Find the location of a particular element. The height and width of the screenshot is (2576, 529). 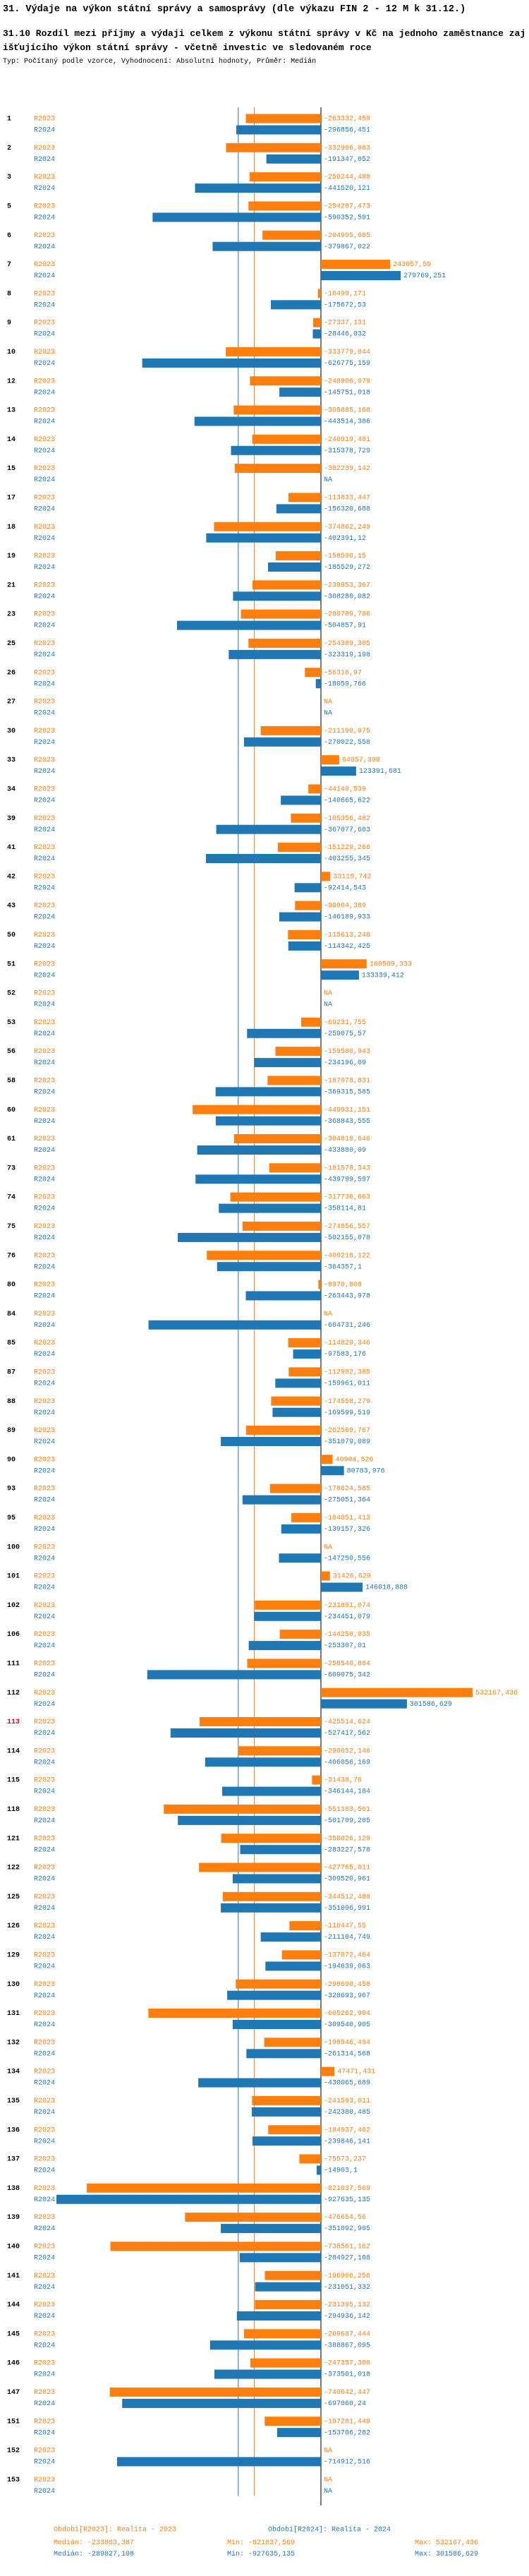

category-label: 106 is located at coordinates (13, 1635).